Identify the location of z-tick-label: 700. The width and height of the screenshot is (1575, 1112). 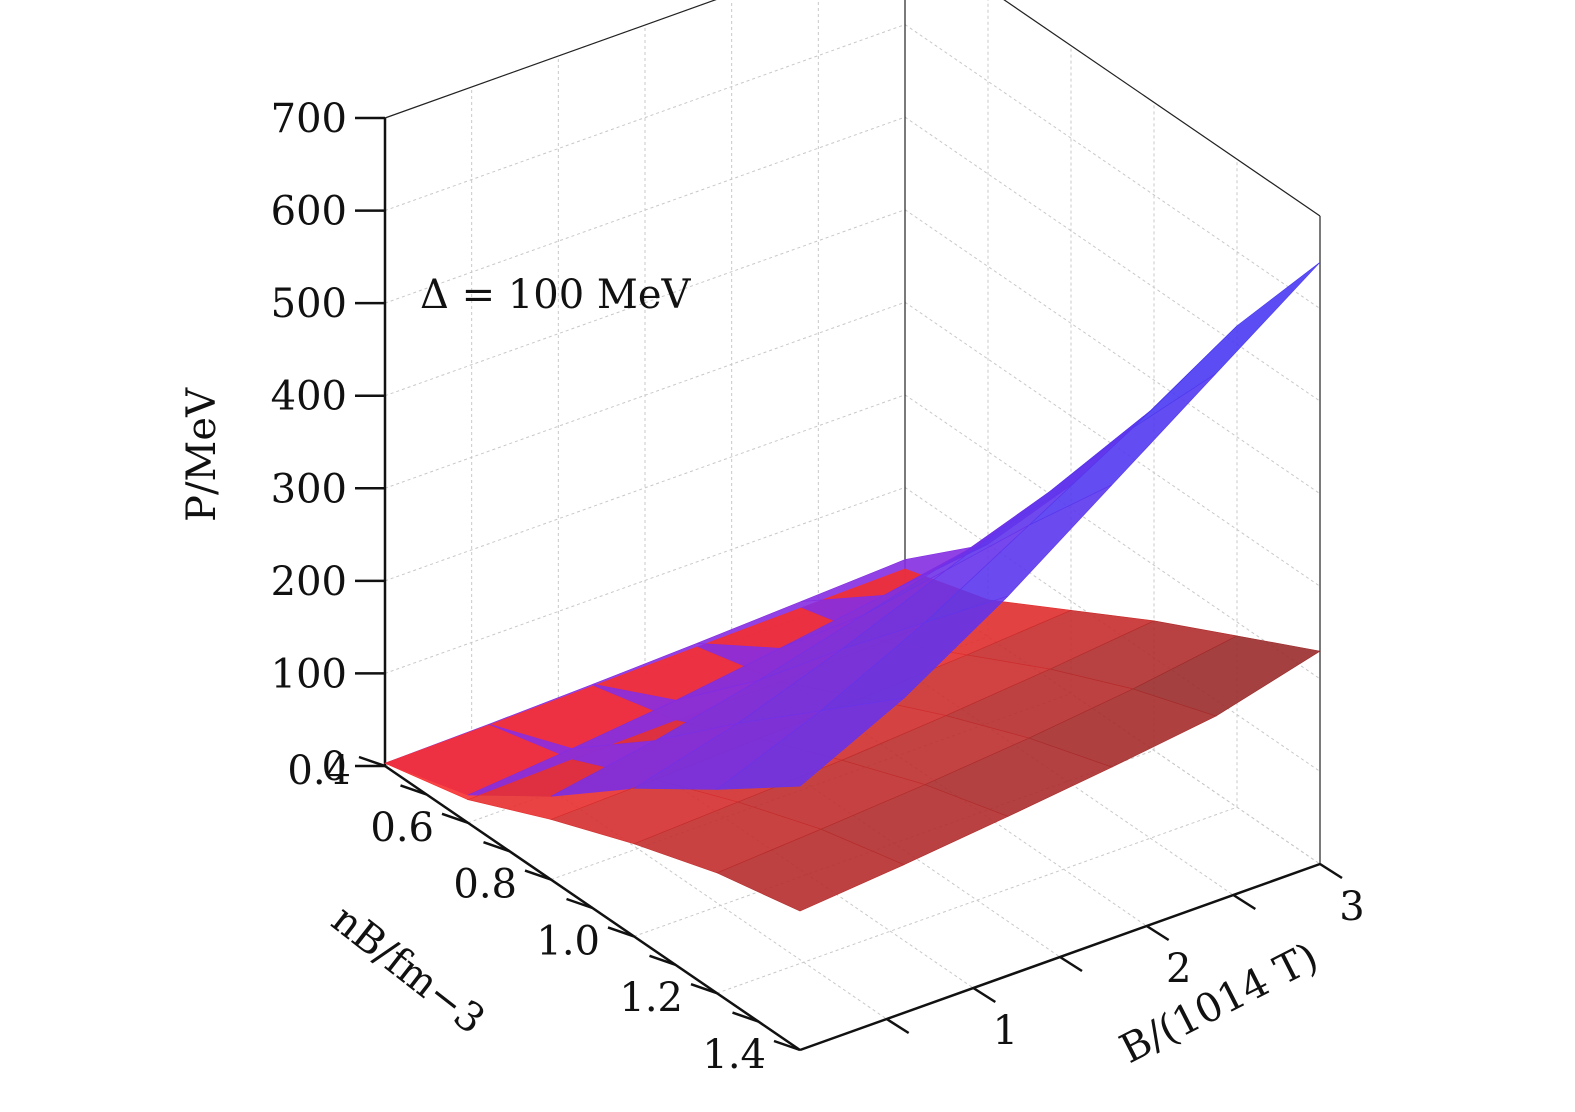
(309, 119).